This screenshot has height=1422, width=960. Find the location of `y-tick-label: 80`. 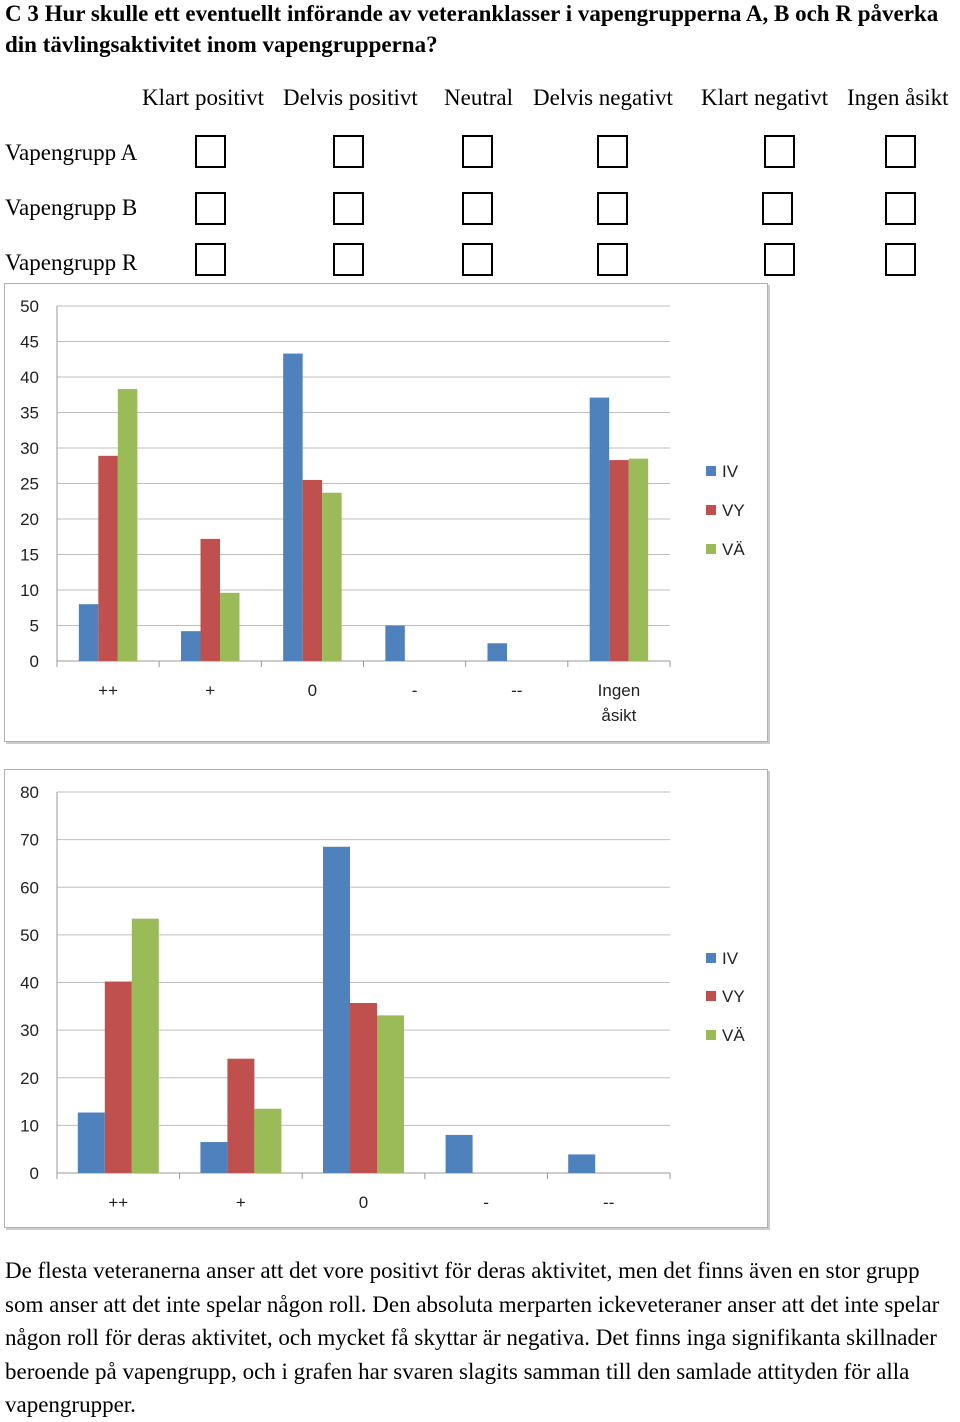

y-tick-label: 80 is located at coordinates (29, 792).